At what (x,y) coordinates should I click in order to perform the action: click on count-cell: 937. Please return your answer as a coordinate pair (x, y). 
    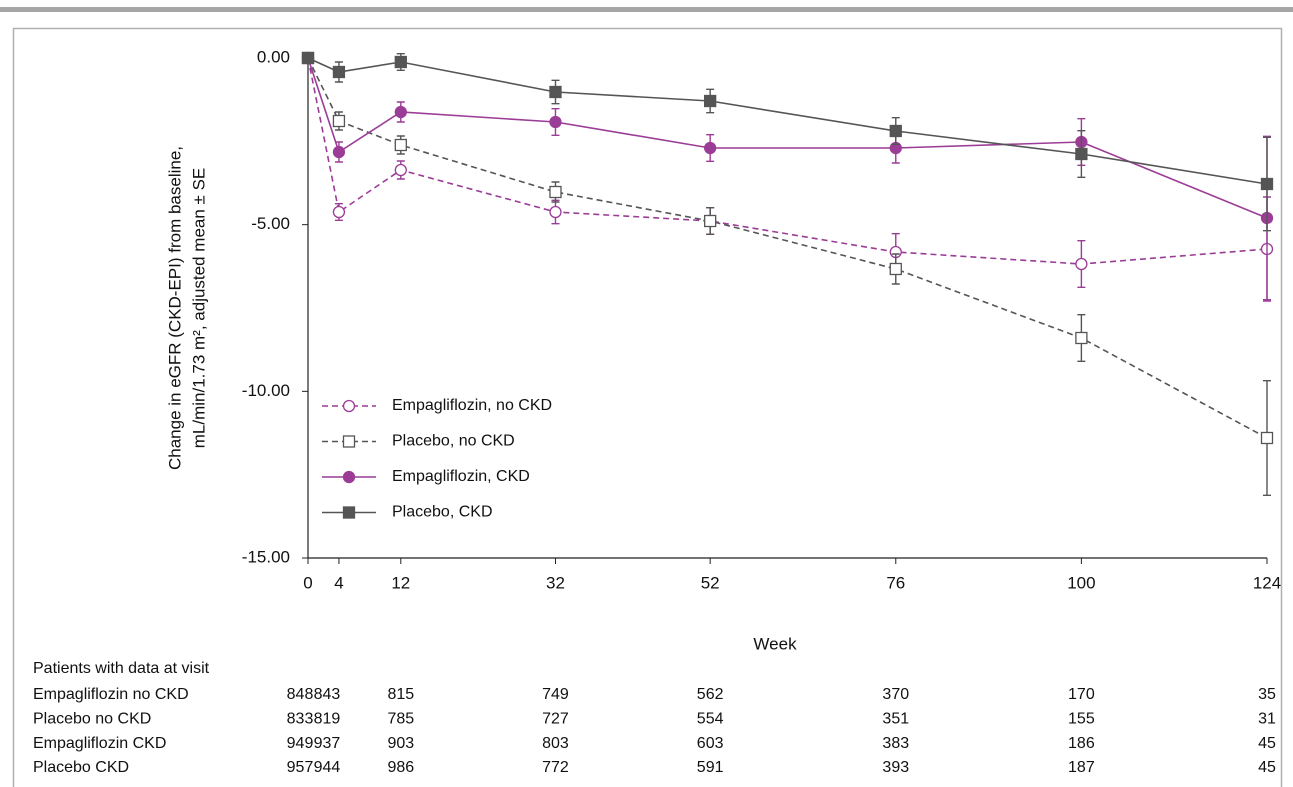
    Looking at the image, I should click on (327, 743).